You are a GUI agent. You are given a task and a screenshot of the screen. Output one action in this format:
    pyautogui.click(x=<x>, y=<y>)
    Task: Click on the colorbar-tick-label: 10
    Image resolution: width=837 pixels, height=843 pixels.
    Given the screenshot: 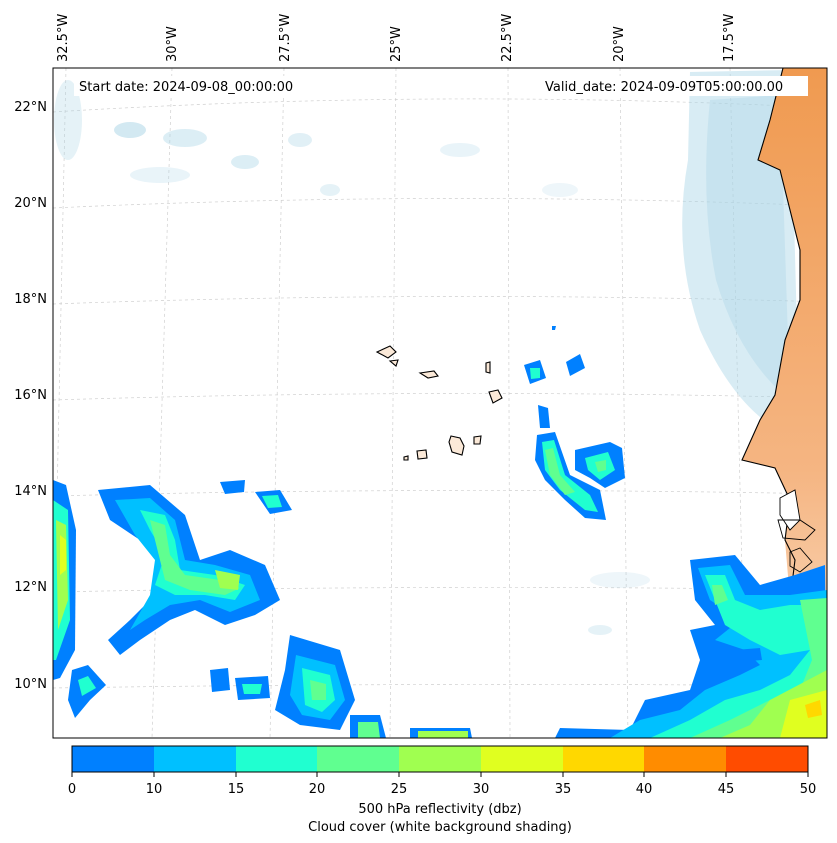 What is the action you would take?
    pyautogui.click(x=154, y=789)
    